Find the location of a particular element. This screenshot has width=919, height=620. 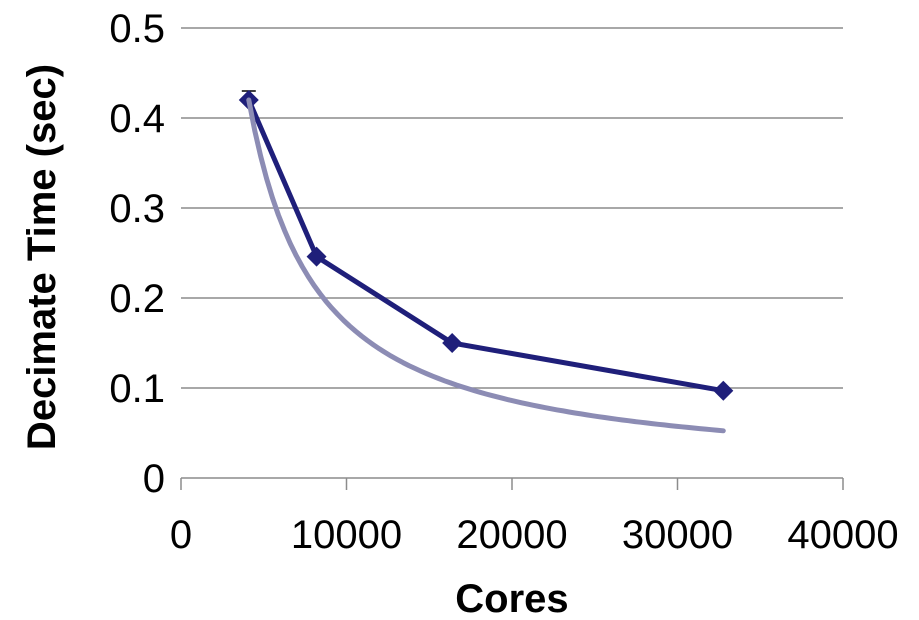

x-axis-title: Cores is located at coordinates (511, 598).